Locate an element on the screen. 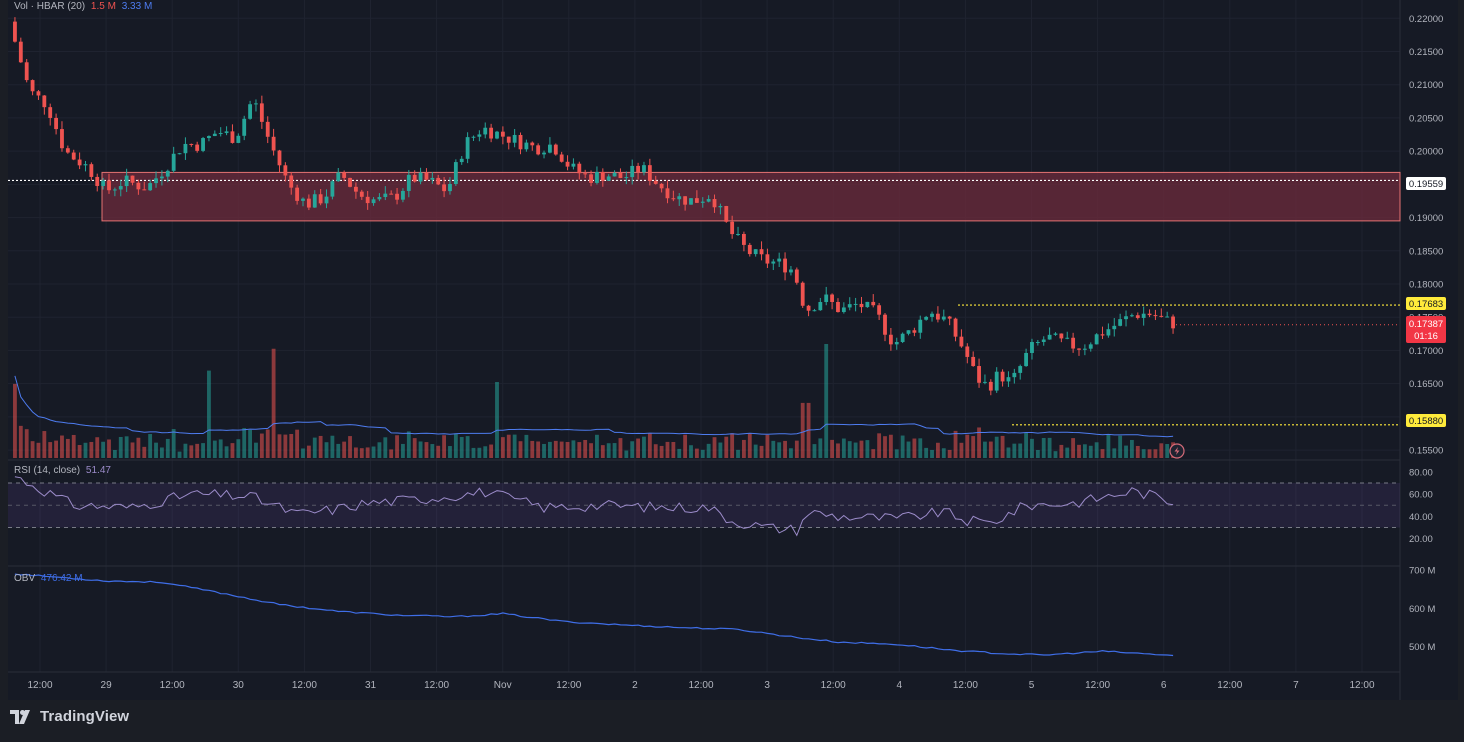 The image size is (1464, 742). obv-legend: OBV 476.42 M is located at coordinates (48, 578).